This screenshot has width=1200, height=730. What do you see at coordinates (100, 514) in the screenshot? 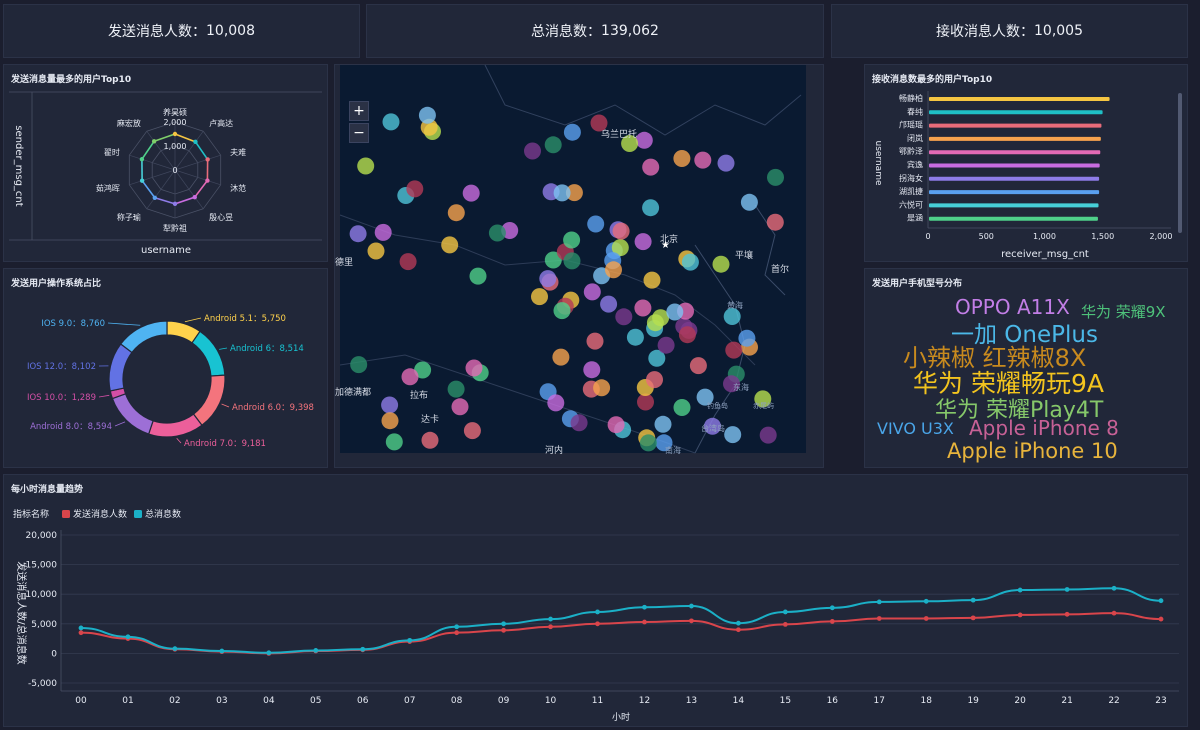
I see `legend-label-sender: 发送消息人数` at bounding box center [100, 514].